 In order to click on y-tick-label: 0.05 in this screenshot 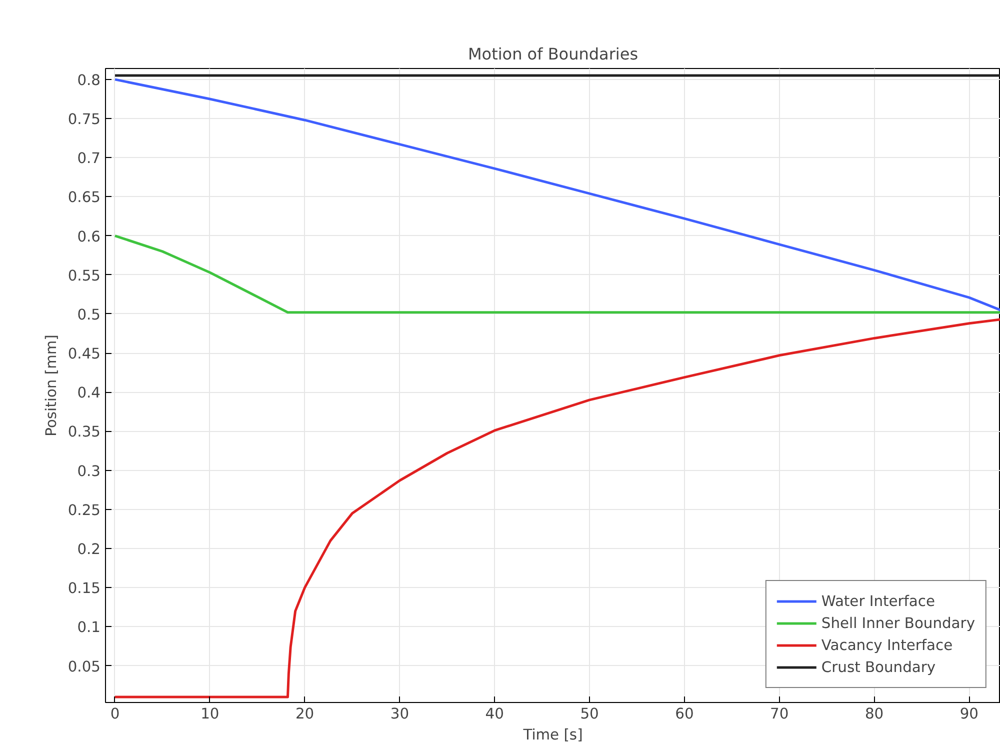, I will do `click(84, 667)`.